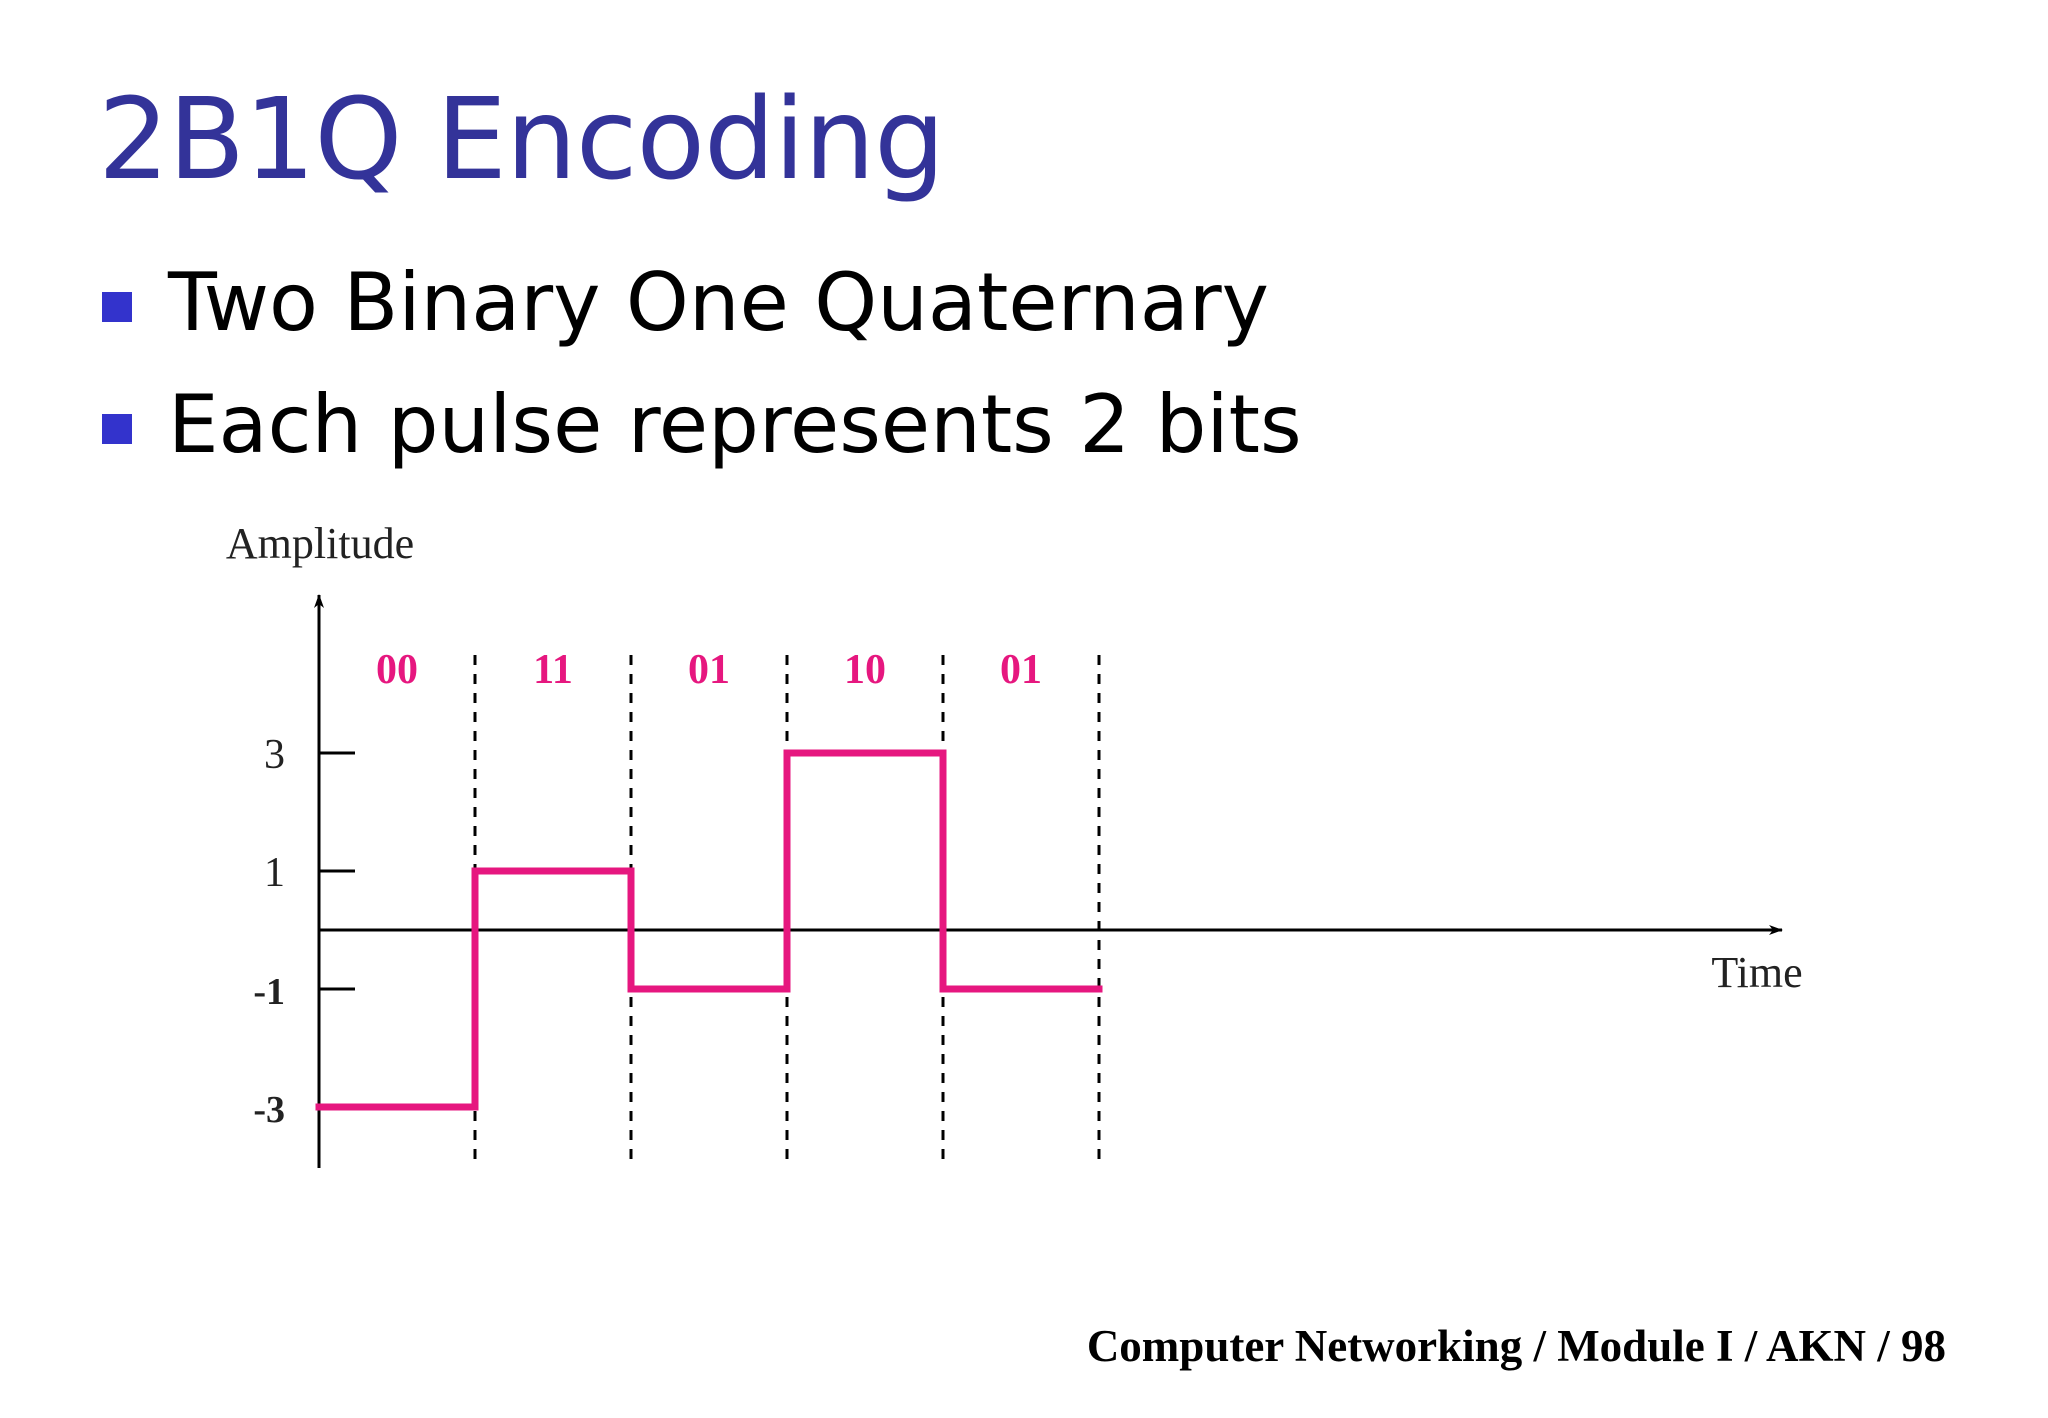 This screenshot has width=2048, height=1418. Describe the element at coordinates (269, 1110) in the screenshot. I see `y-tick-label: -3` at that location.